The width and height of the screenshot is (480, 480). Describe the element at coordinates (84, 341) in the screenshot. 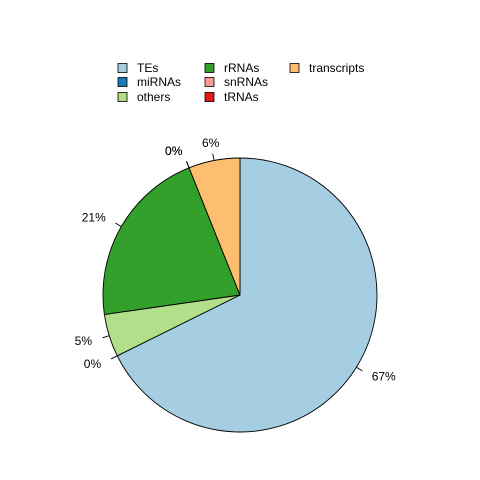

I see `pie-label-others: 5%` at that location.